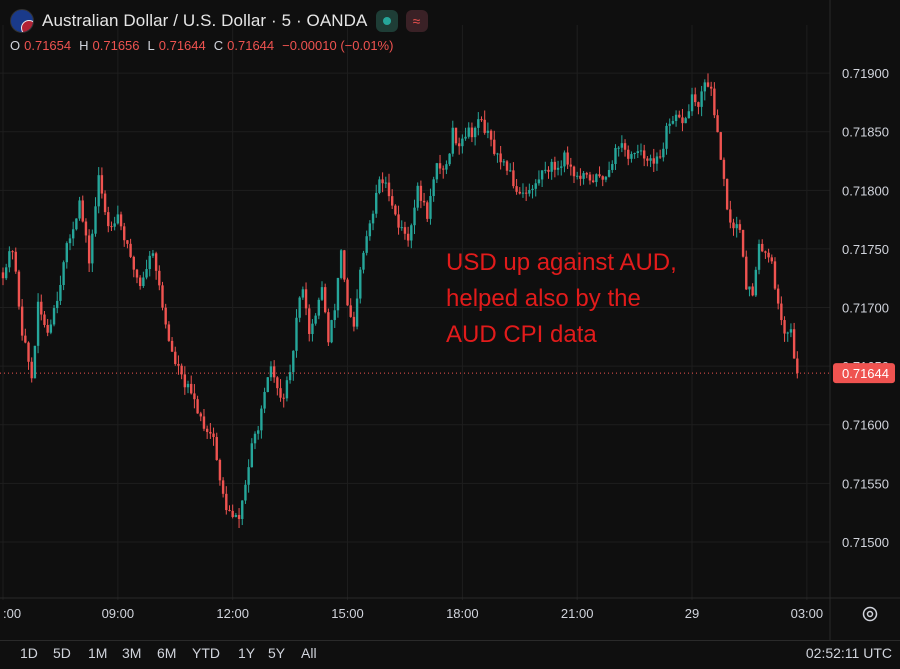  What do you see at coordinates (347, 613) in the screenshot?
I see `x-tick-label: 15:00` at bounding box center [347, 613].